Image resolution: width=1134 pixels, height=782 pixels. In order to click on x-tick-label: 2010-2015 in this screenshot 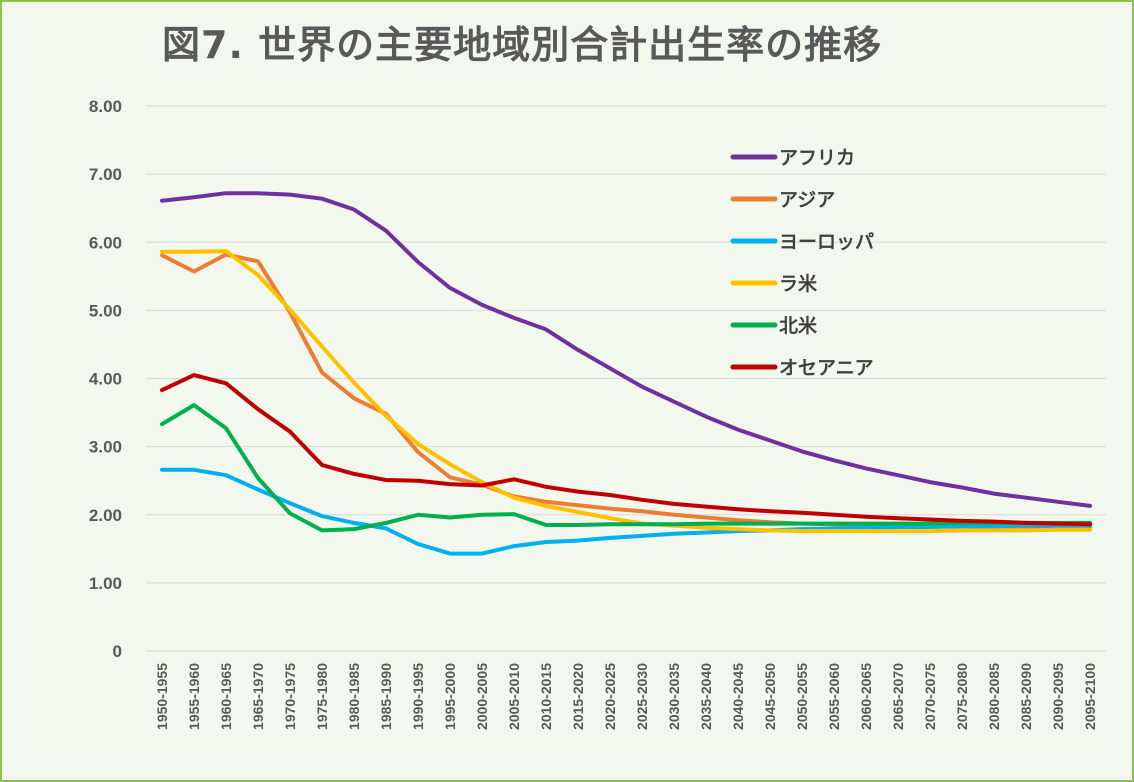, I will do `click(546, 696)`.